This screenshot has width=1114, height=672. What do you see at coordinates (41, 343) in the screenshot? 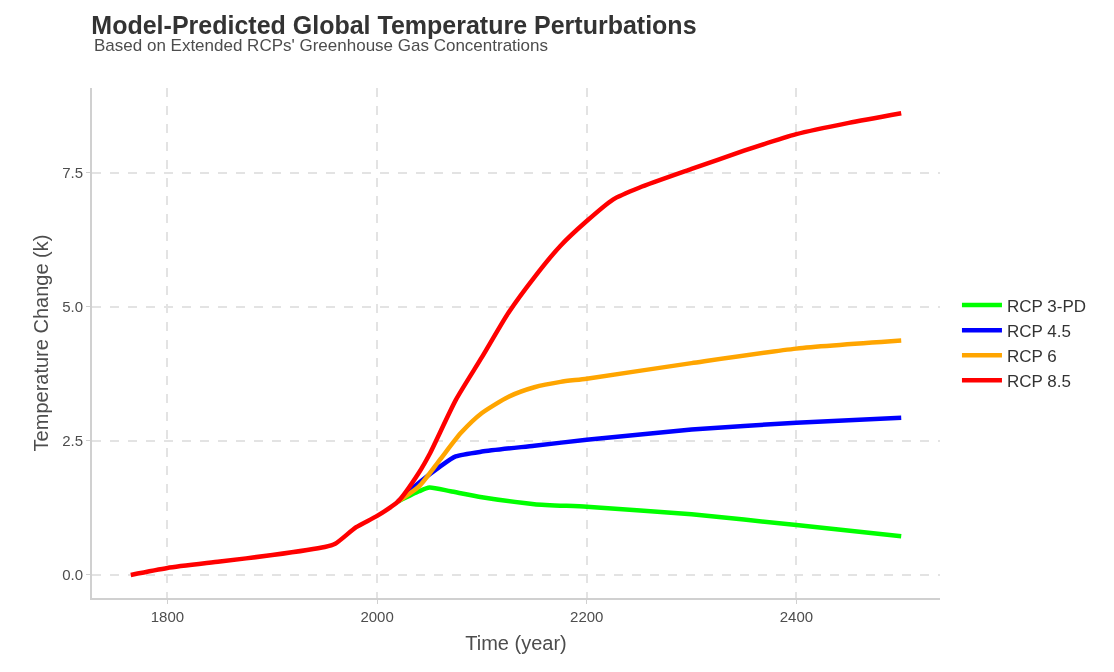
I see `y-axis-title: Temperature Change (k)` at bounding box center [41, 343].